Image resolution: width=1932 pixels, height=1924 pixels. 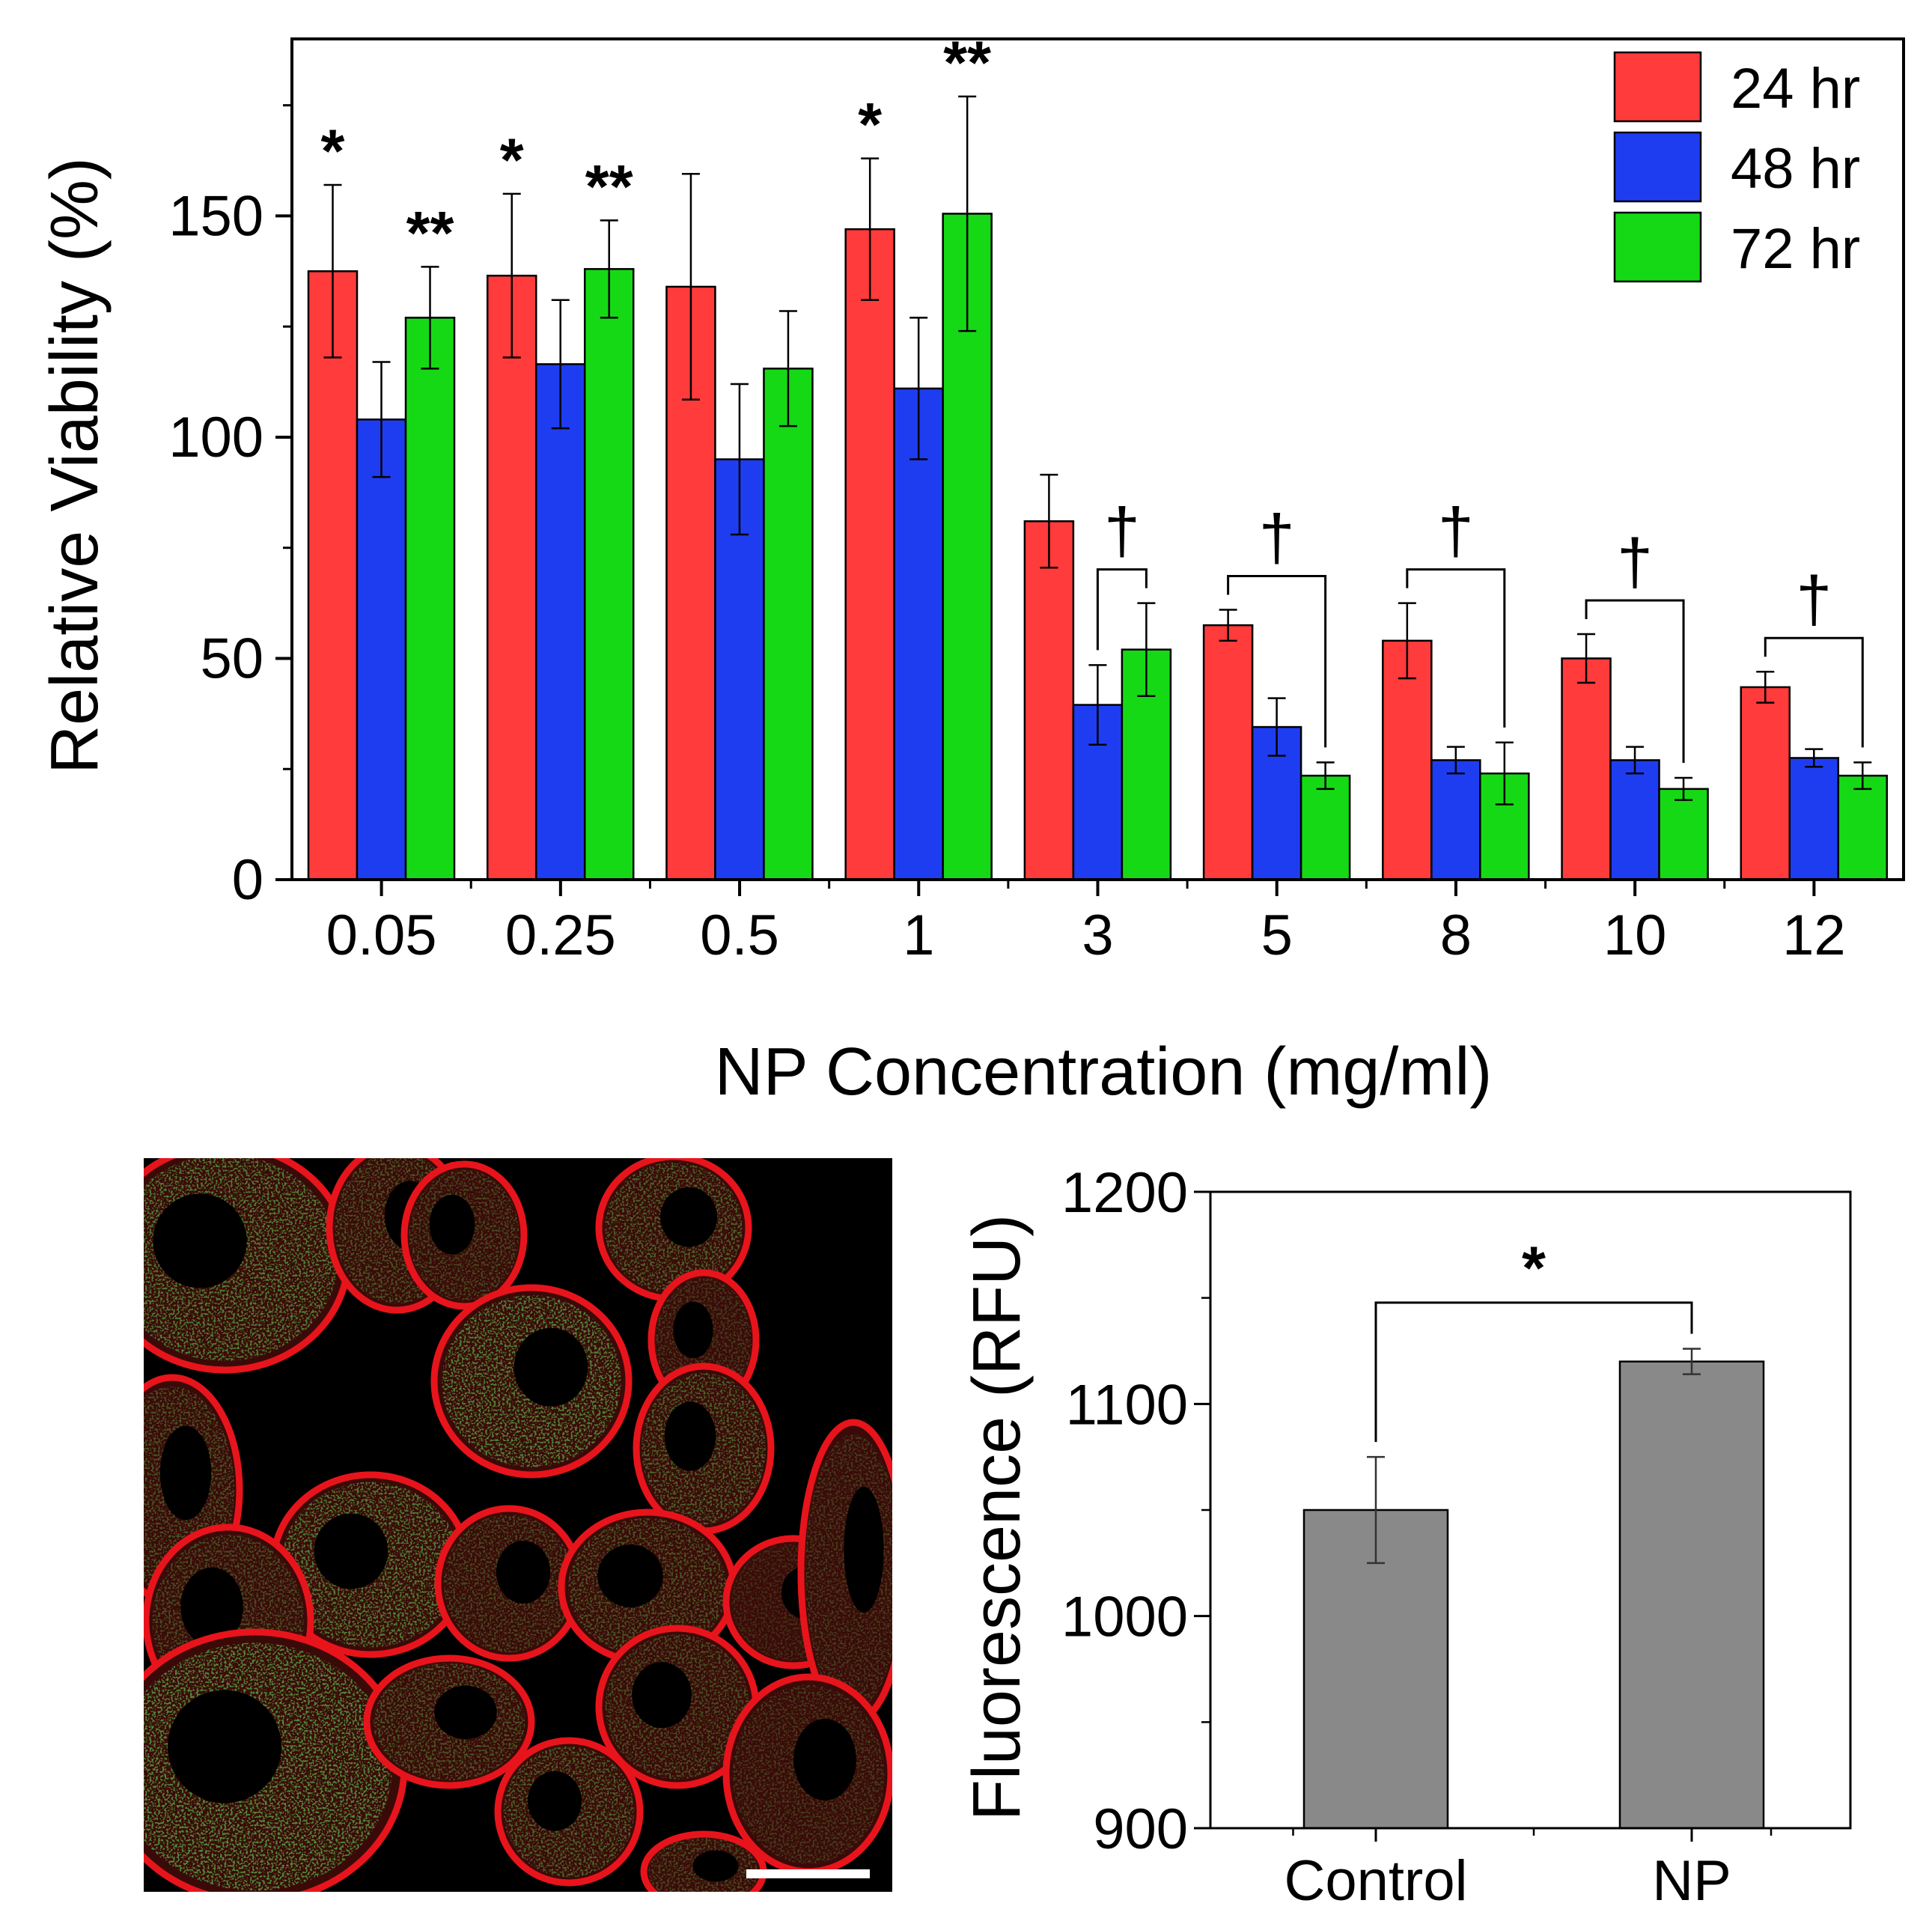 What do you see at coordinates (1124, 1617) in the screenshot?
I see `y-tick-label: 1000` at bounding box center [1124, 1617].